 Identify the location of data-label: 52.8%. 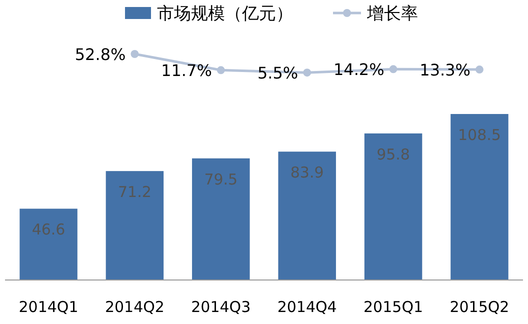
(100, 54).